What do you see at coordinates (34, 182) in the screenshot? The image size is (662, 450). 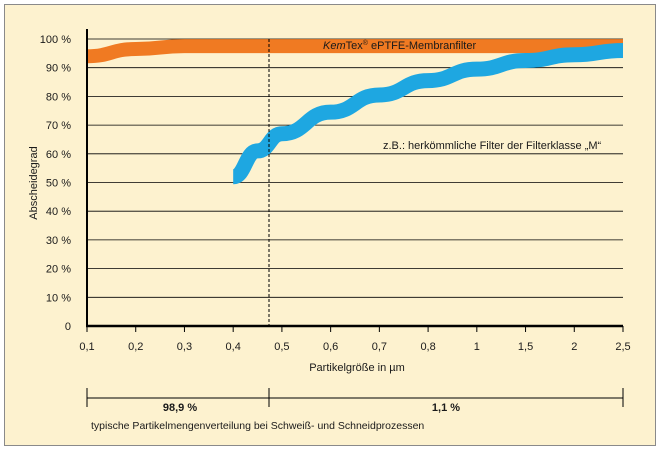 I see `y-axis-label: Abscheidegrad` at bounding box center [34, 182].